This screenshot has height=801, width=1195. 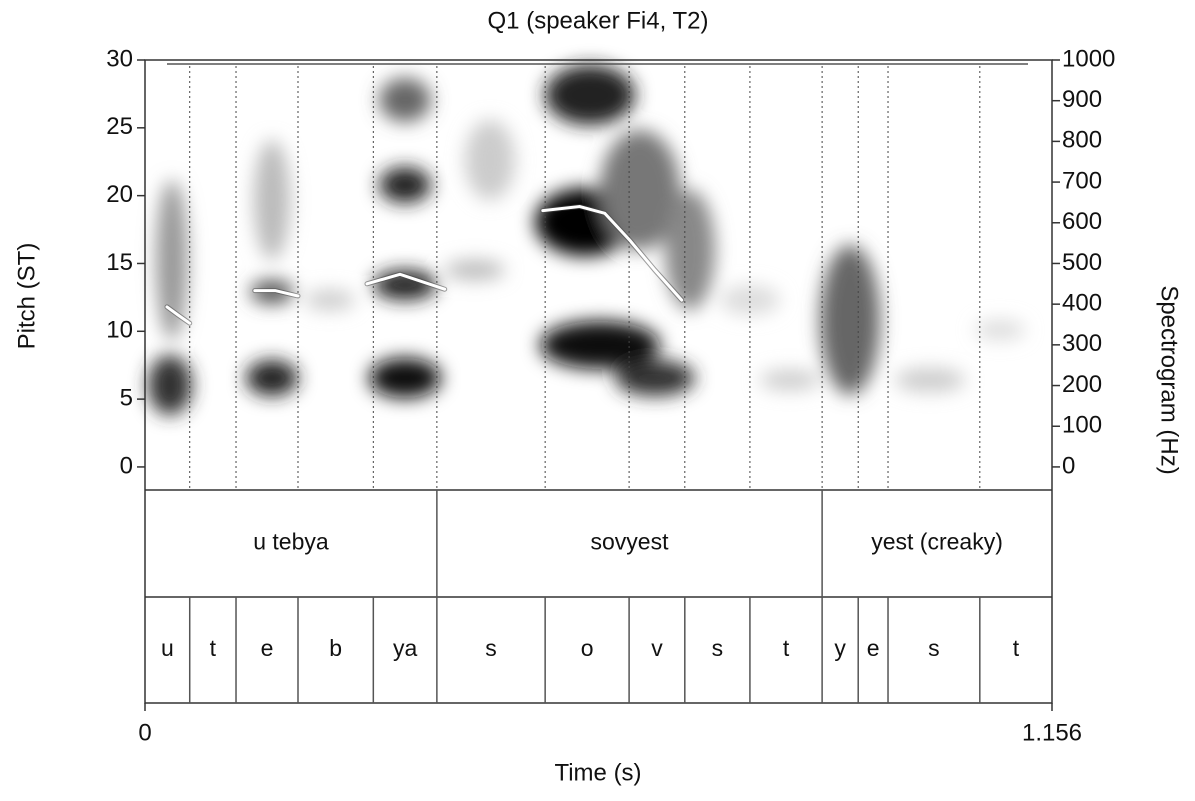 What do you see at coordinates (119, 262) in the screenshot?
I see `y-tick-label: 15` at bounding box center [119, 262].